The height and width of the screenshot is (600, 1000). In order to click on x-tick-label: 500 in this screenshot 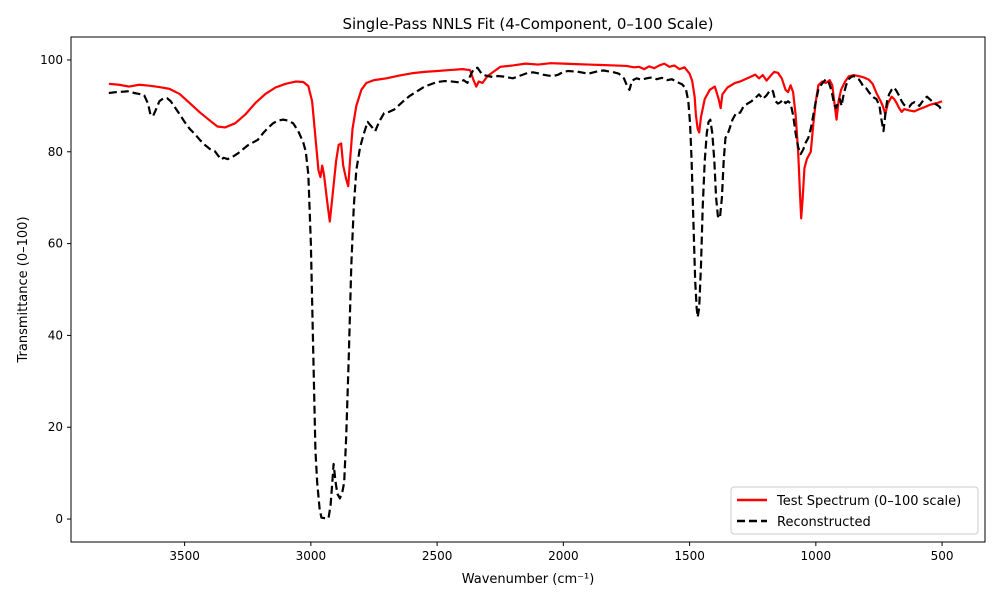, I will do `click(942, 556)`.